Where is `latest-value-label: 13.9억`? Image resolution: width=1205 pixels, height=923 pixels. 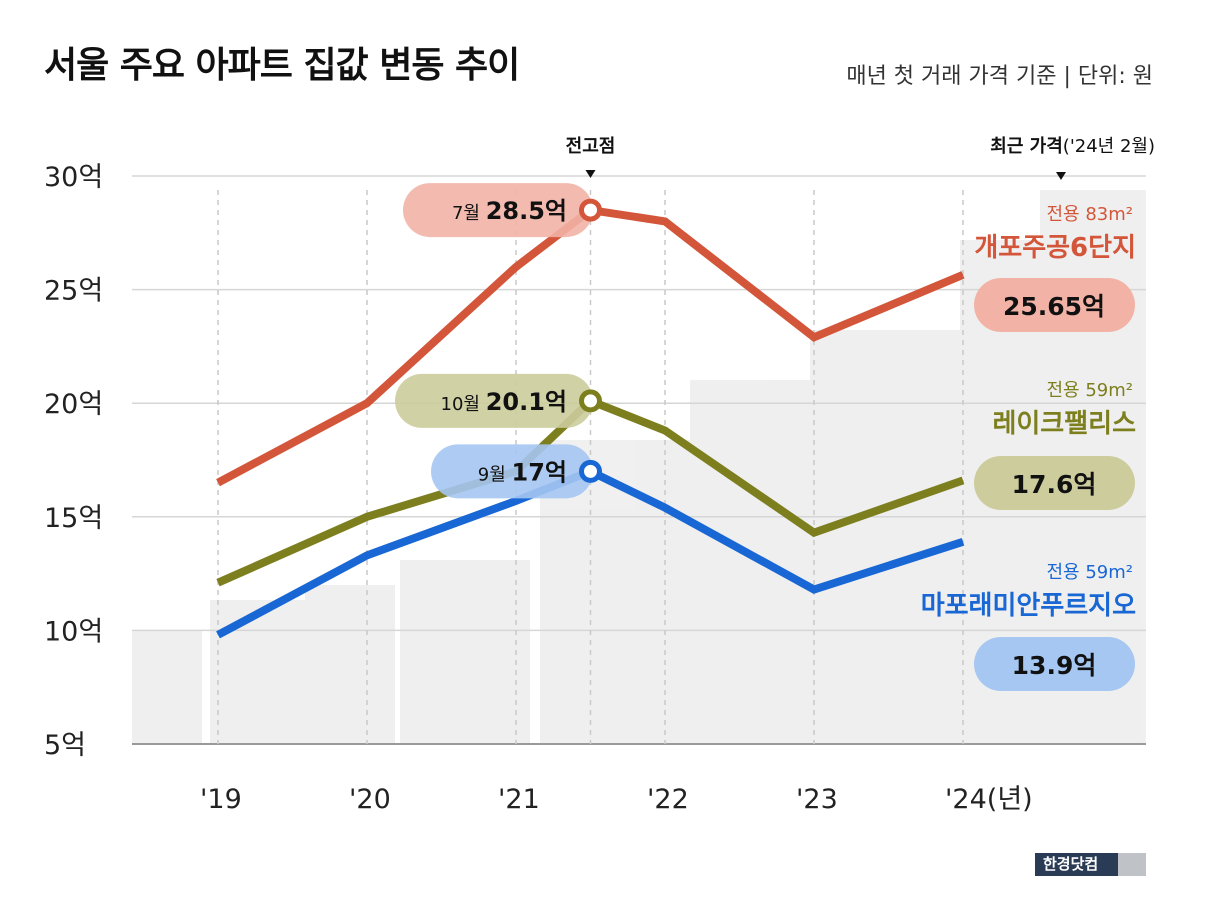 latest-value-label: 13.9억 is located at coordinates (1054, 665).